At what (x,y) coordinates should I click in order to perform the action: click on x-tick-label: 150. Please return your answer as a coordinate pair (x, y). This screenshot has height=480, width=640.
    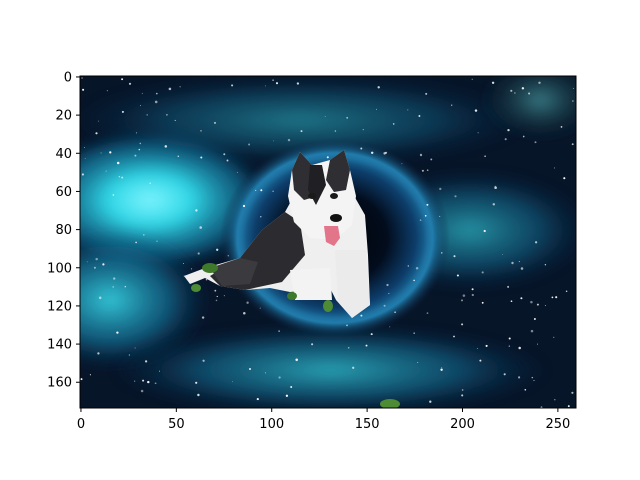
    Looking at the image, I should click on (367, 424).